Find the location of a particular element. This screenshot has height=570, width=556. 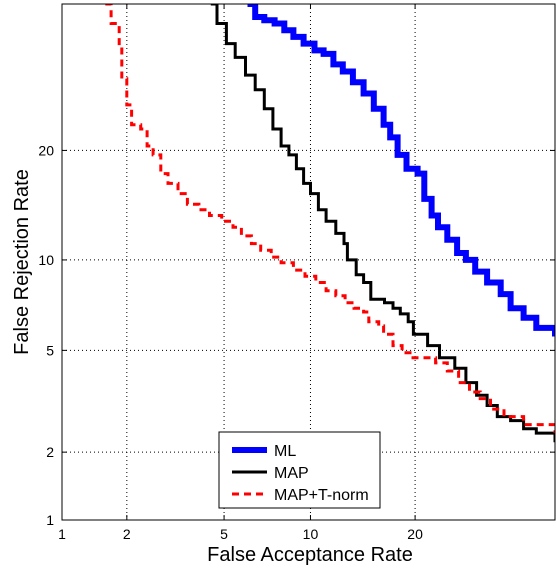

y-tick-label: 20 is located at coordinates (46, 150).